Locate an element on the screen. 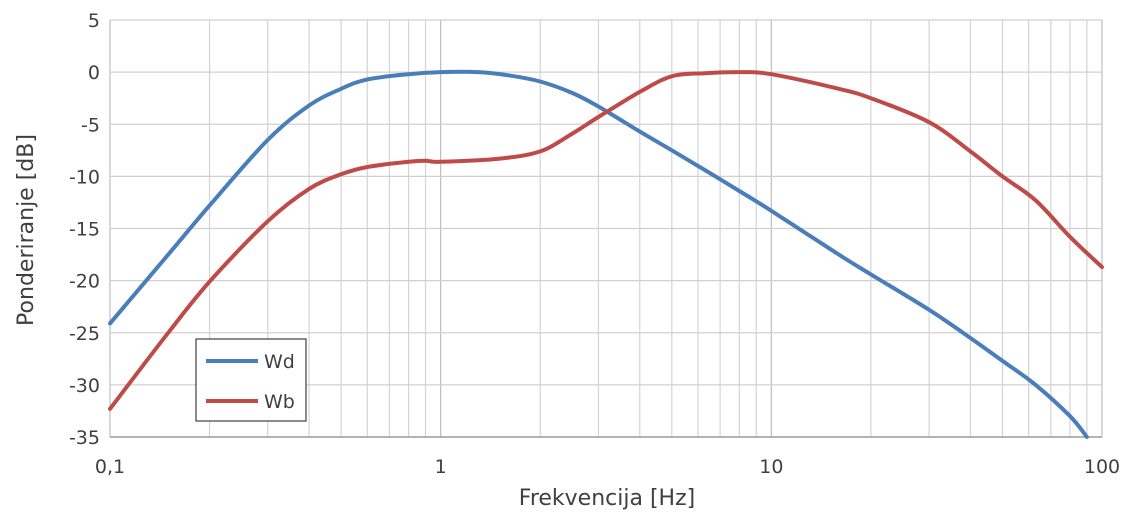  y-axis-title: Ponderiranje [dB] is located at coordinates (26, 230).